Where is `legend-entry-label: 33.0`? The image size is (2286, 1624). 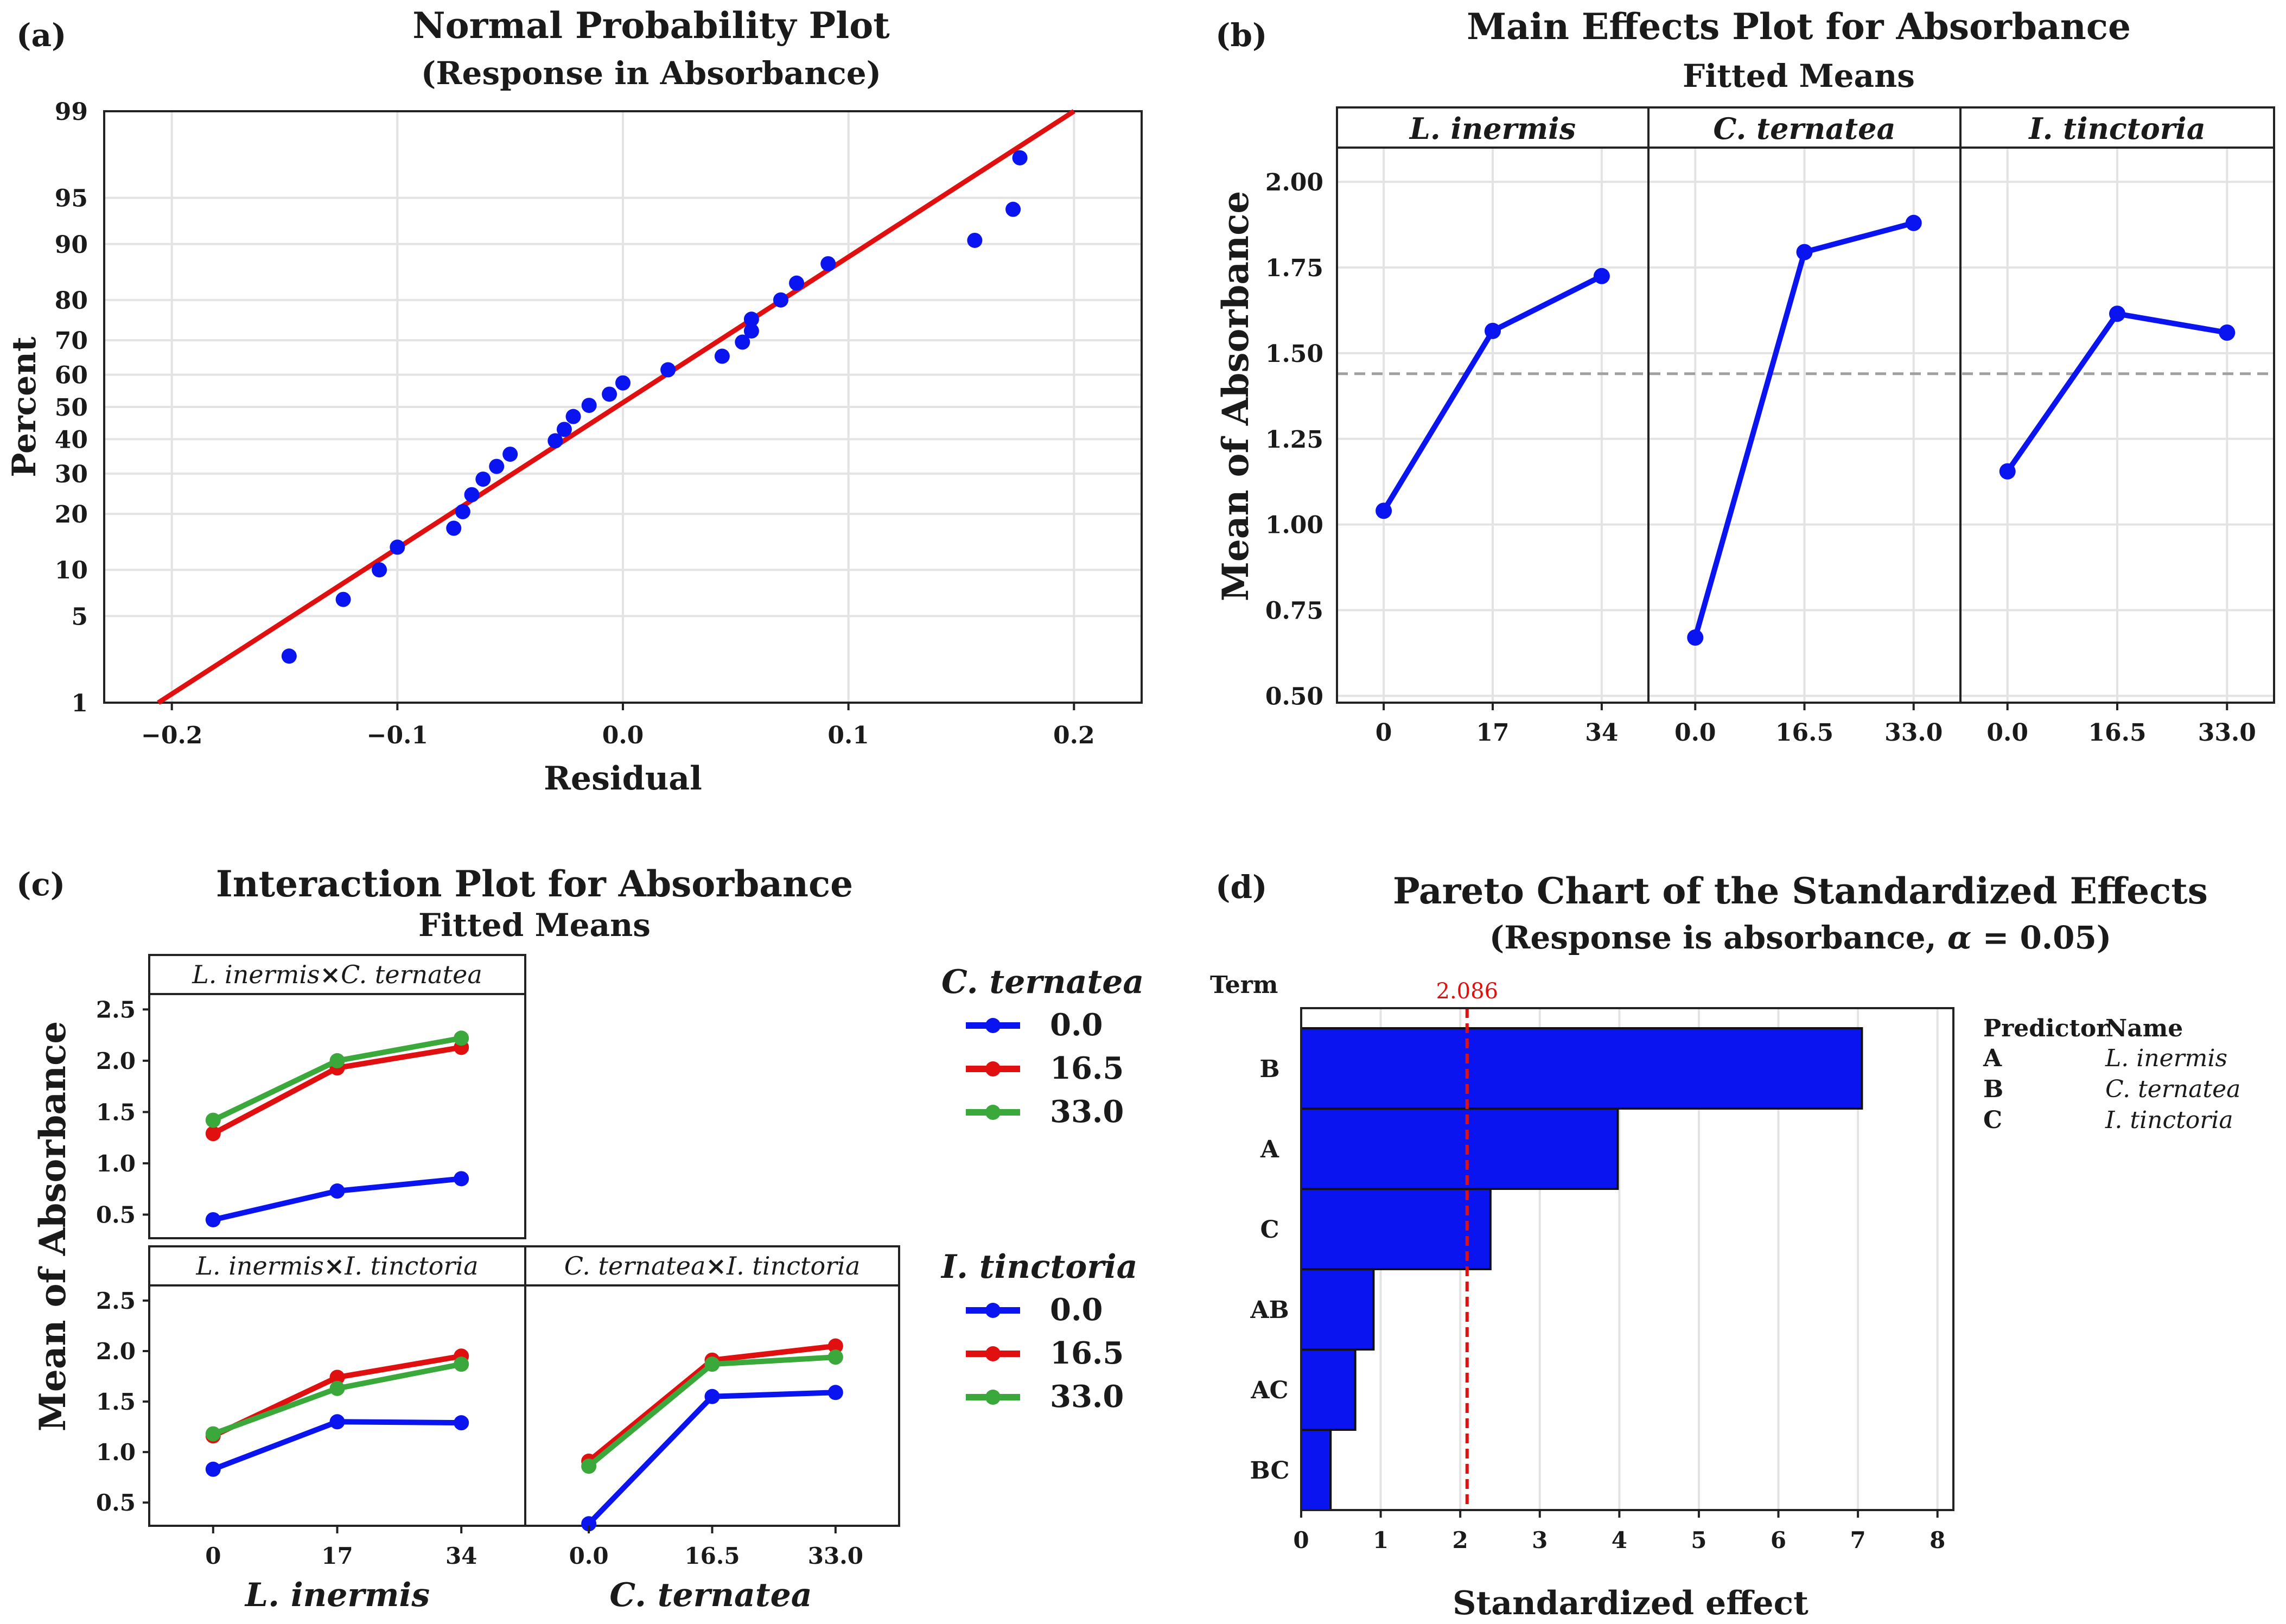
legend-entry-label: 33.0 is located at coordinates (1087, 1112).